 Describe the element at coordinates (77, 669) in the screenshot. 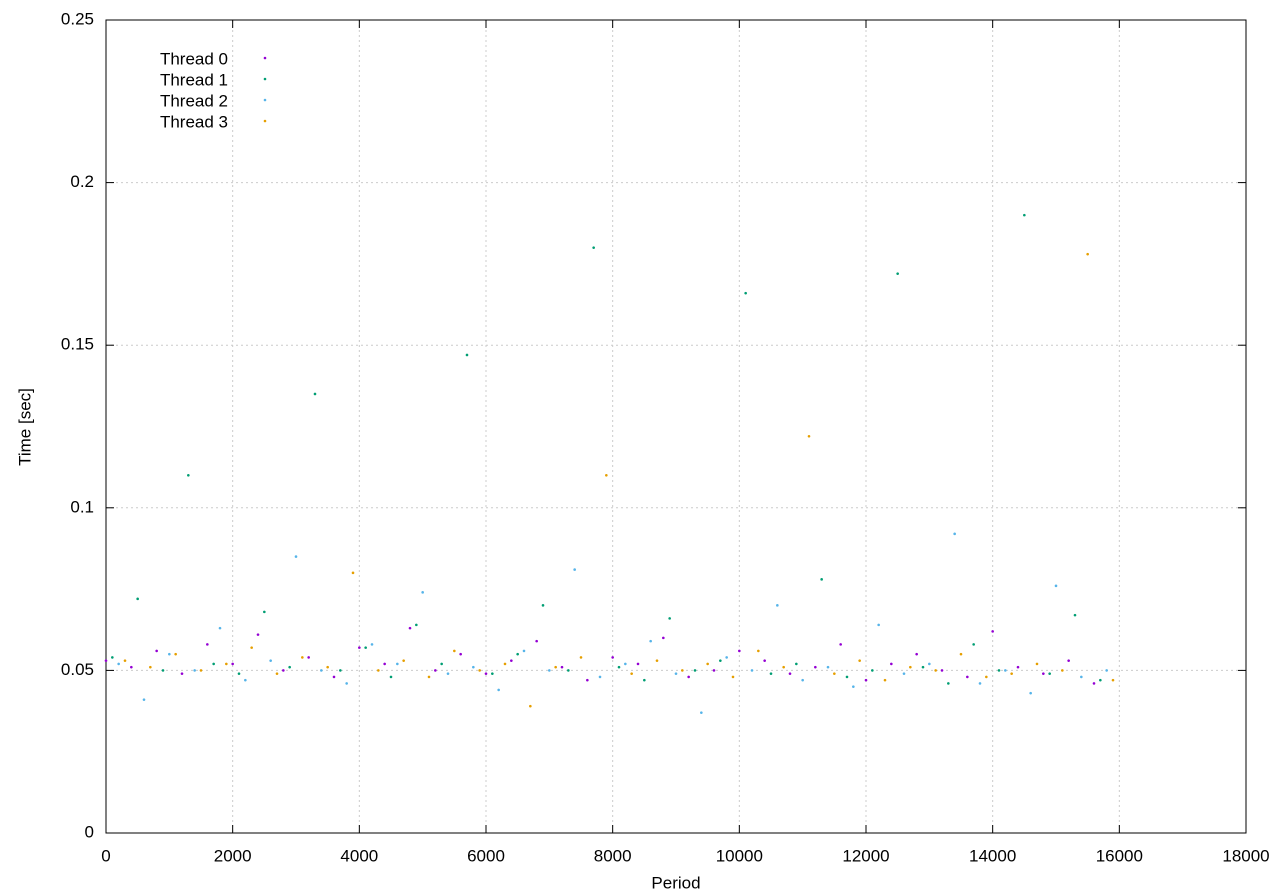

I see `y-tick-label: 0.05` at that location.